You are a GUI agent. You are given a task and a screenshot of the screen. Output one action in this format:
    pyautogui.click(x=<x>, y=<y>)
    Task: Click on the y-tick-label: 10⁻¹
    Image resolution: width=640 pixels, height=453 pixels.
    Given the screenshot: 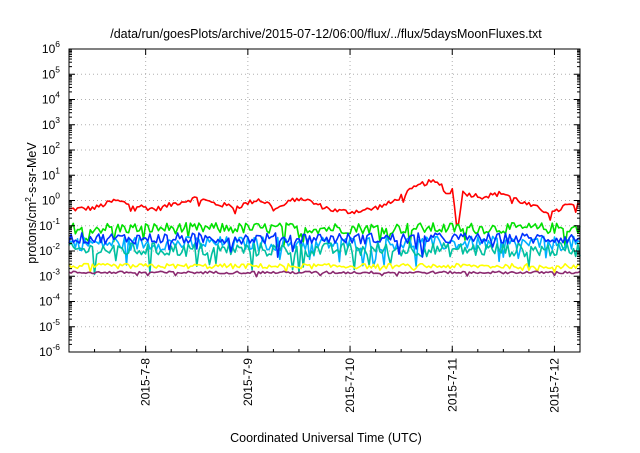 What is the action you would take?
    pyautogui.click(x=49, y=224)
    